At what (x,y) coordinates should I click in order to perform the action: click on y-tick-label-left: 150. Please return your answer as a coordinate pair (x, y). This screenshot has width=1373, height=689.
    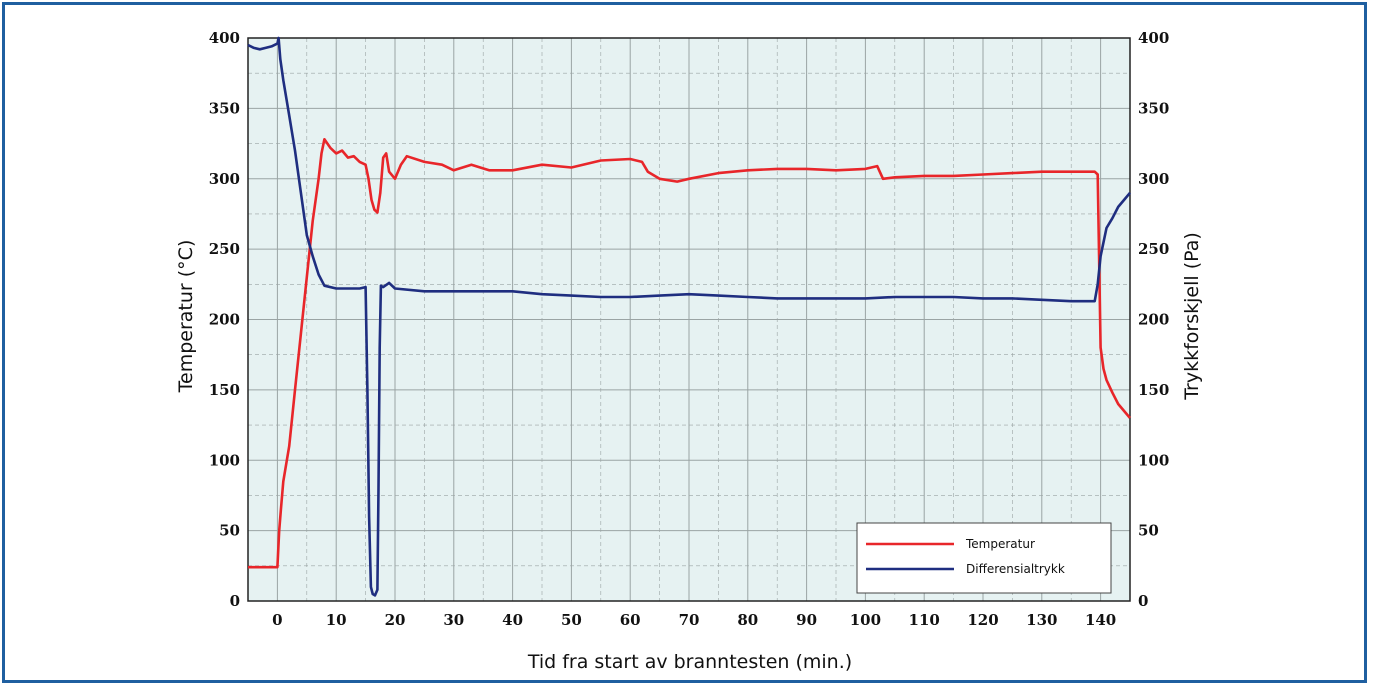
    Looking at the image, I should click on (224, 390).